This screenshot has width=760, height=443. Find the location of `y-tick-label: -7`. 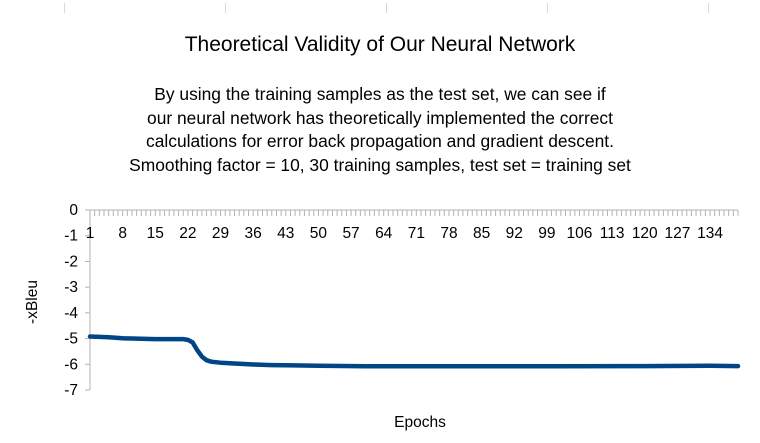

y-tick-label: -7 is located at coordinates (71, 390).